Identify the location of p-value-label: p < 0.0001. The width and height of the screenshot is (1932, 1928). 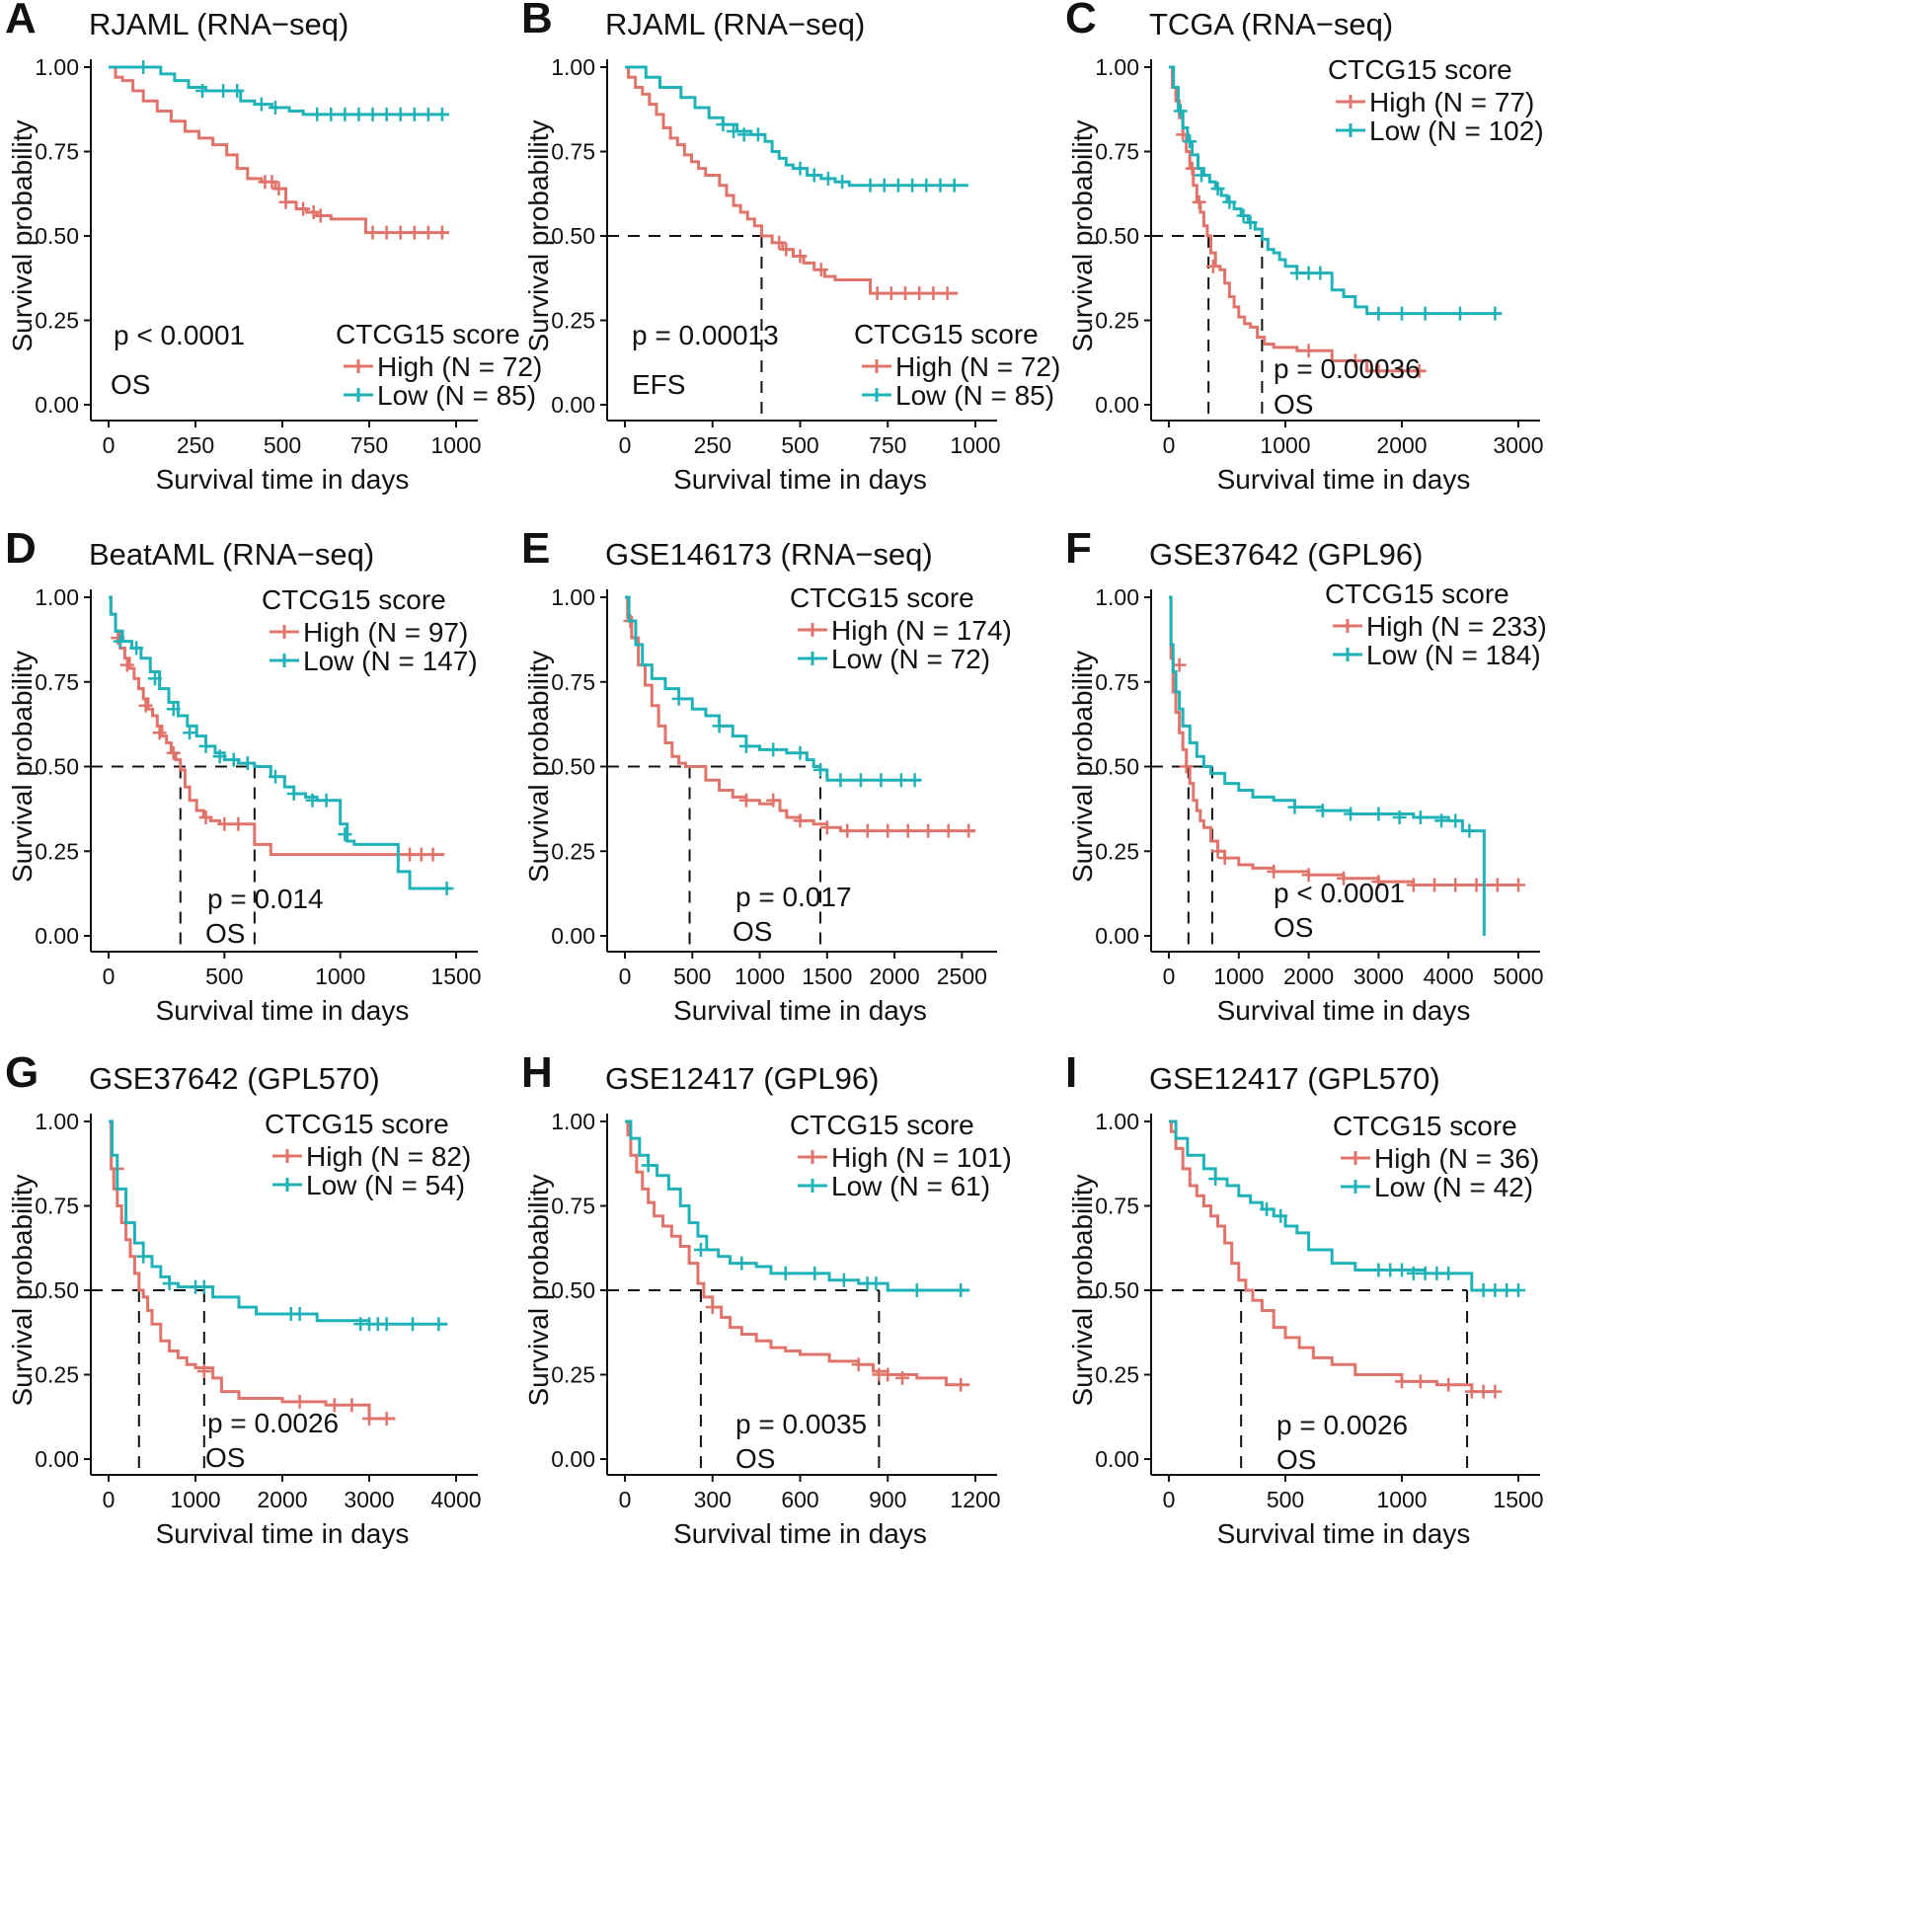
(1339, 893).